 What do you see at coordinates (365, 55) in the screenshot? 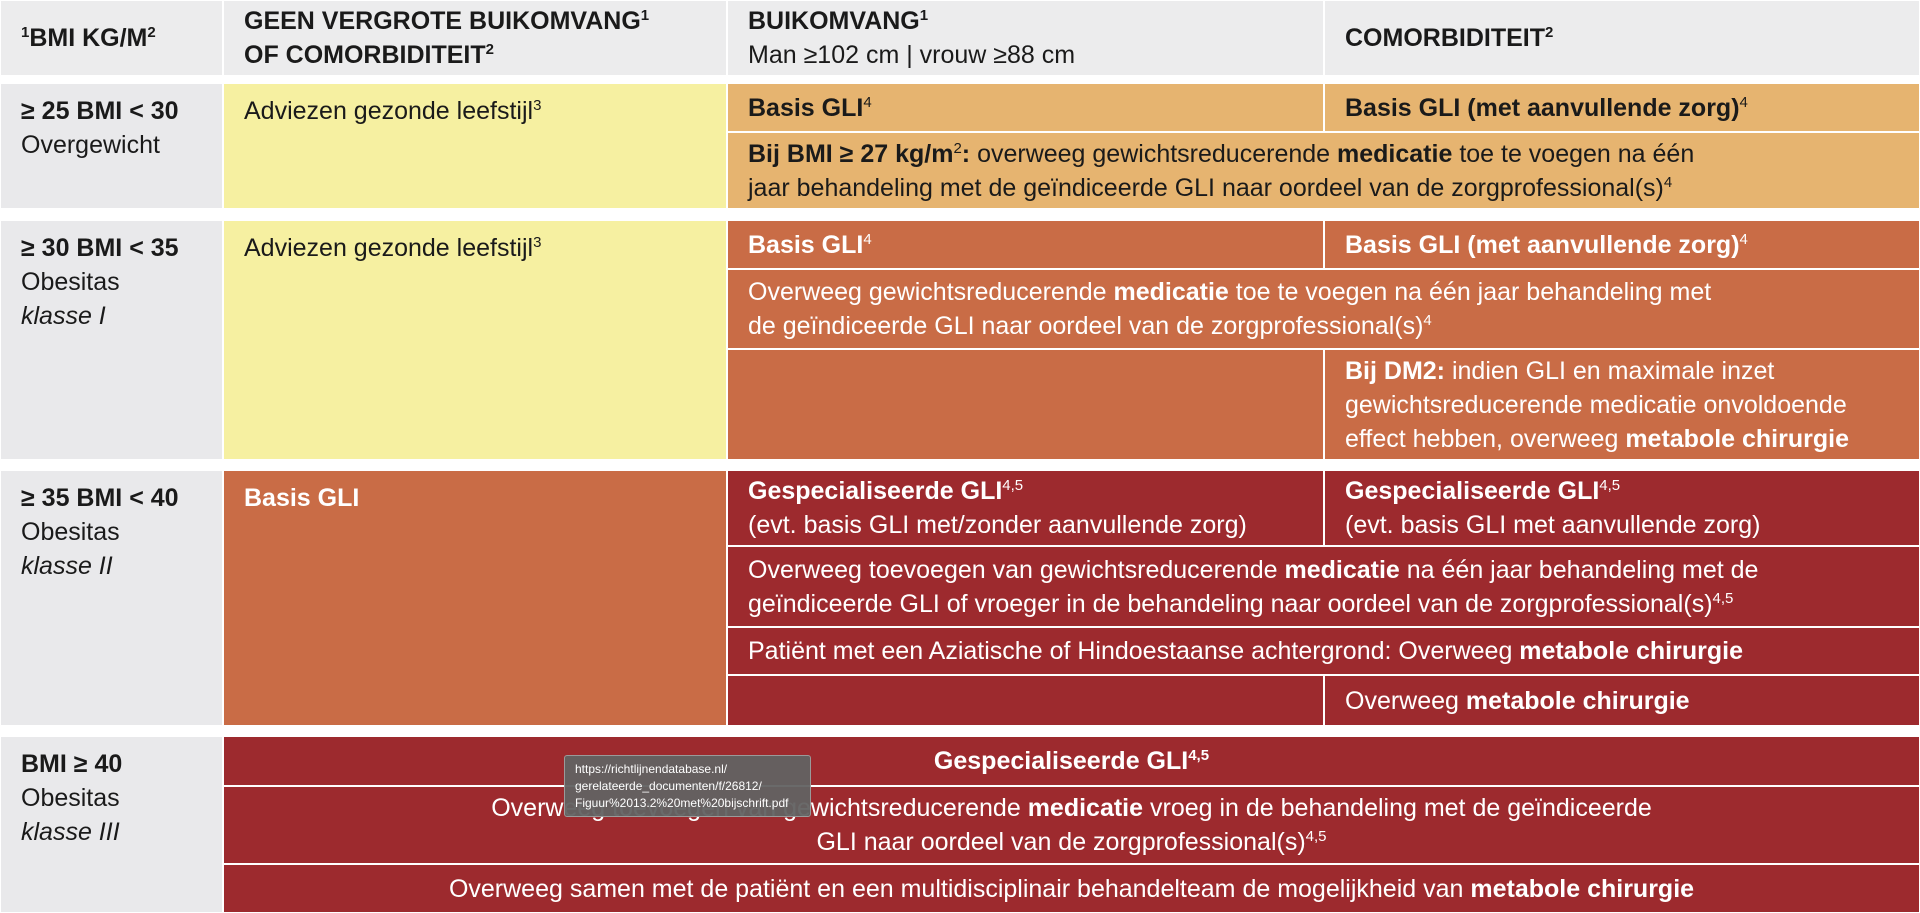
I see `text: OF COMORBIDITEIT` at bounding box center [365, 55].